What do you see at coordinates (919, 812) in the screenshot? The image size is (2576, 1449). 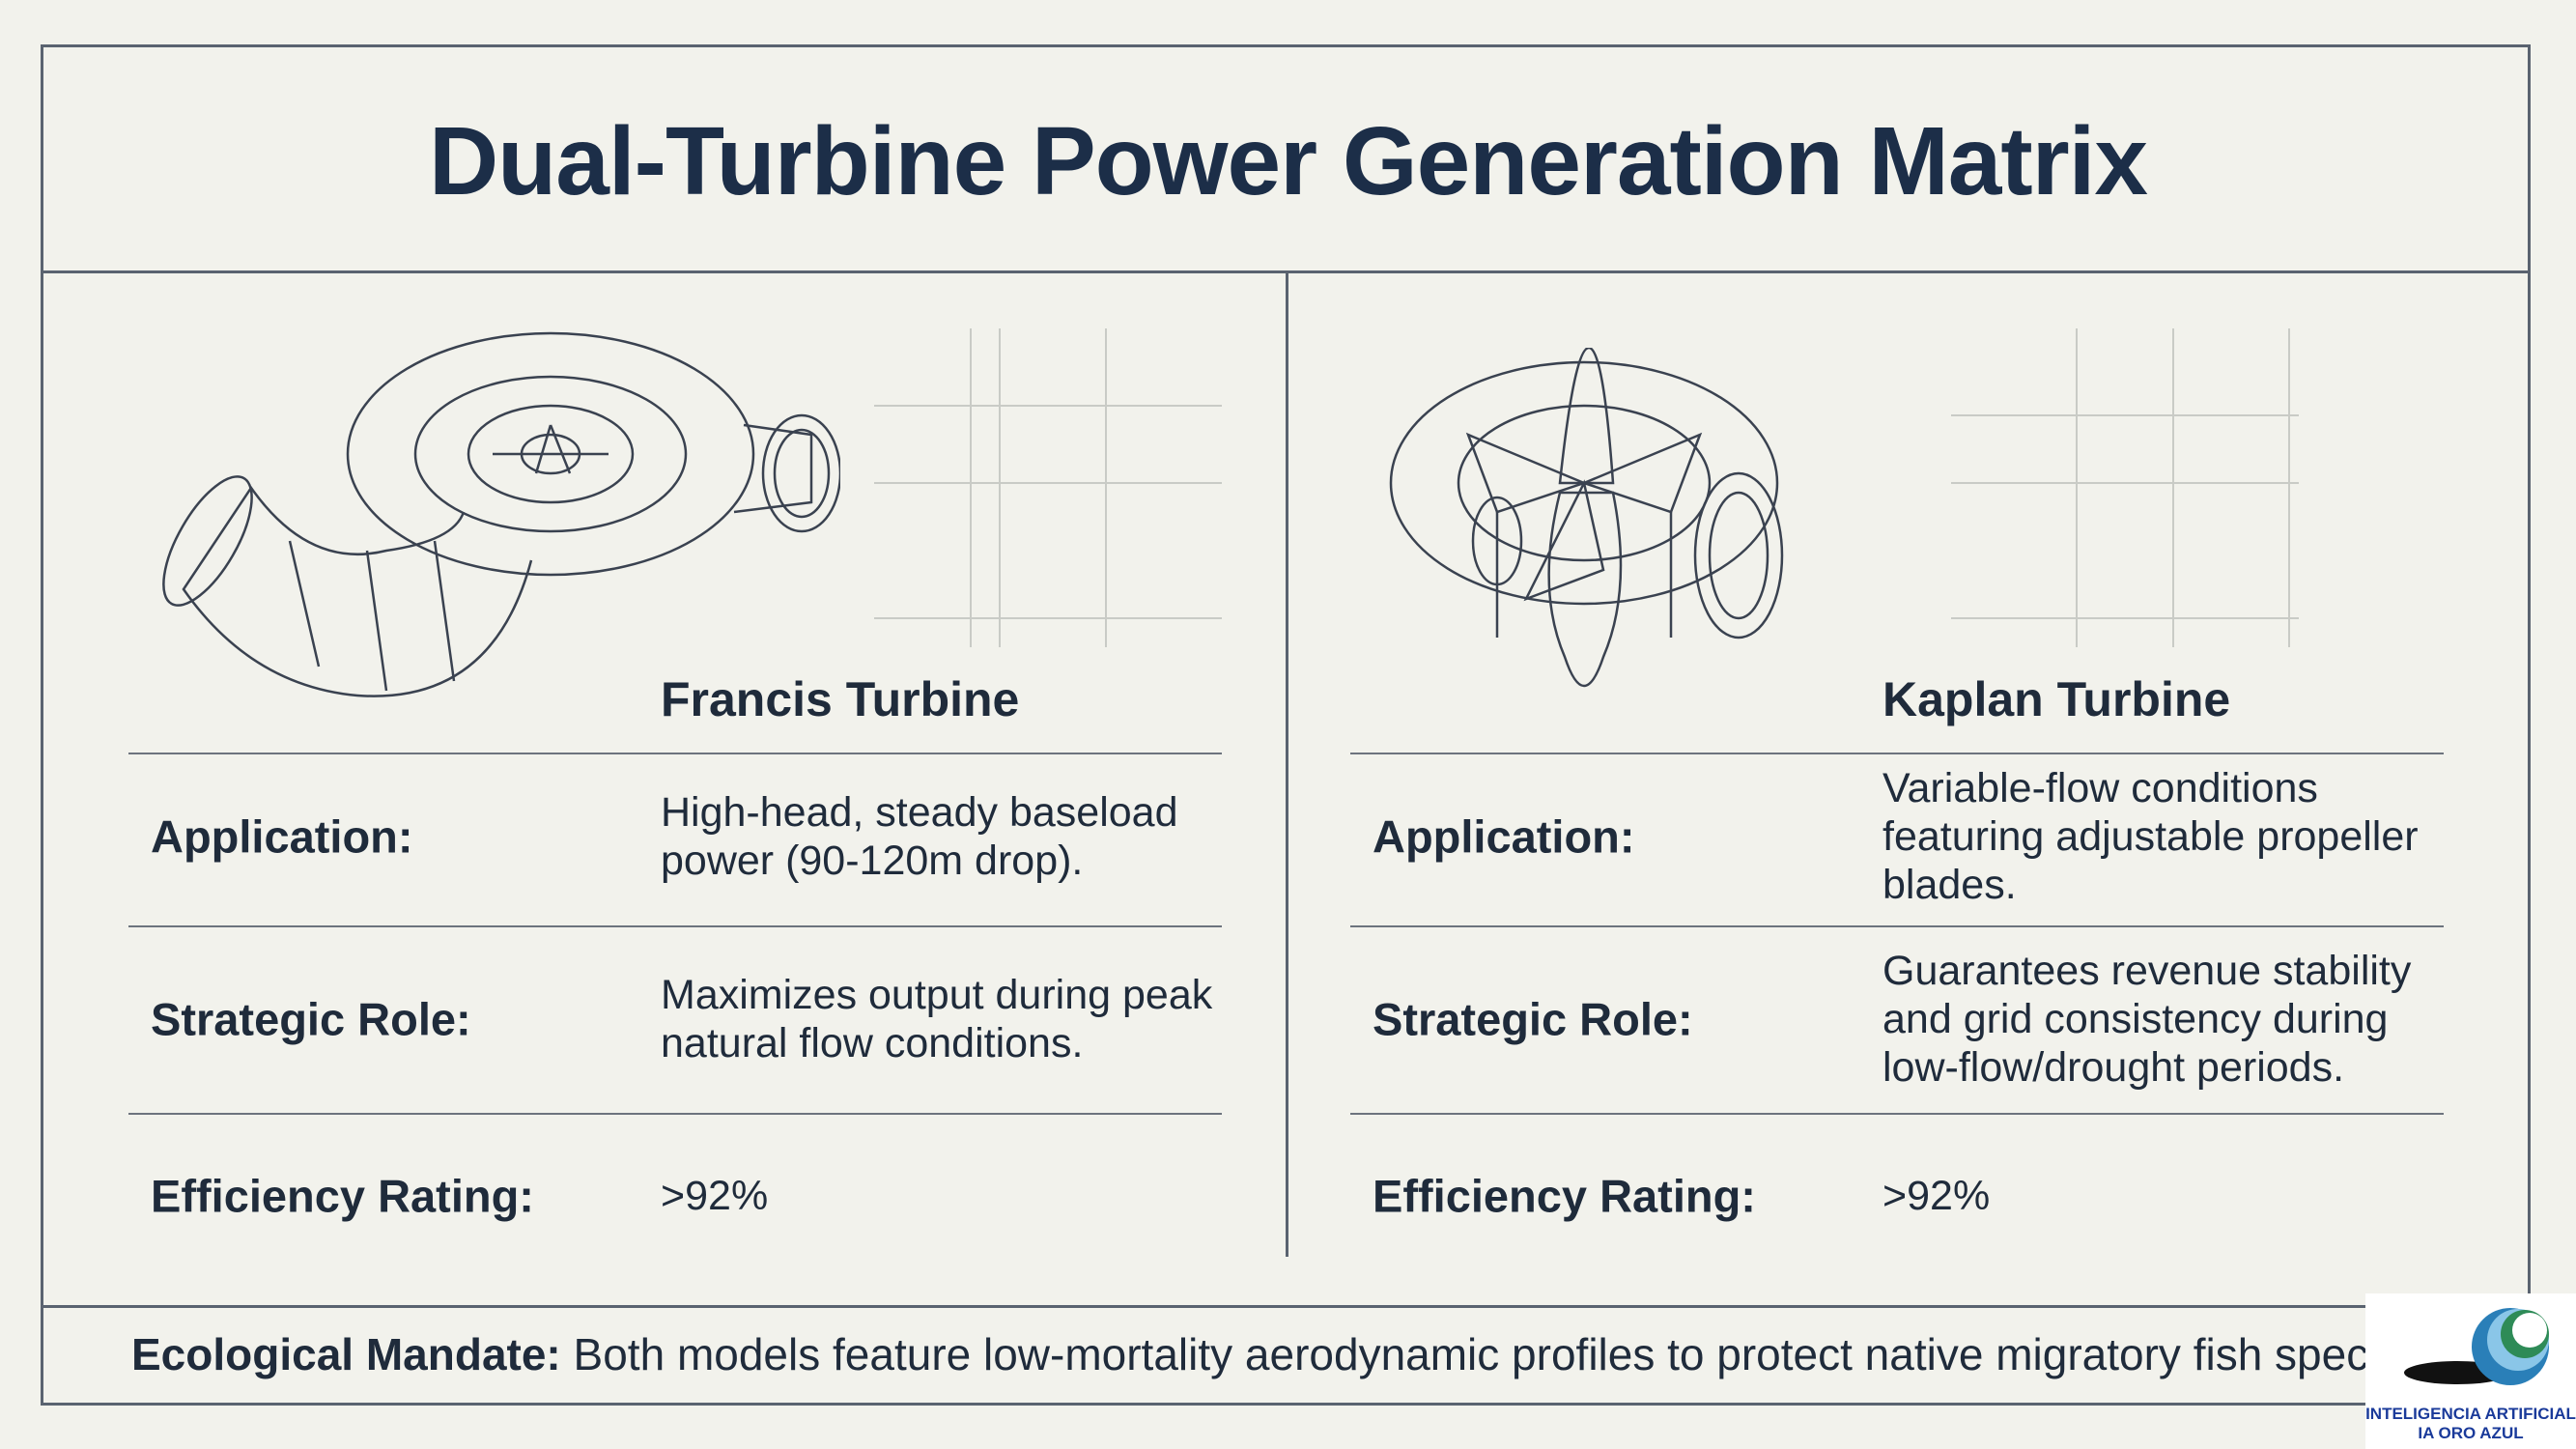 I see `value-line: High-head, steady baseload` at bounding box center [919, 812].